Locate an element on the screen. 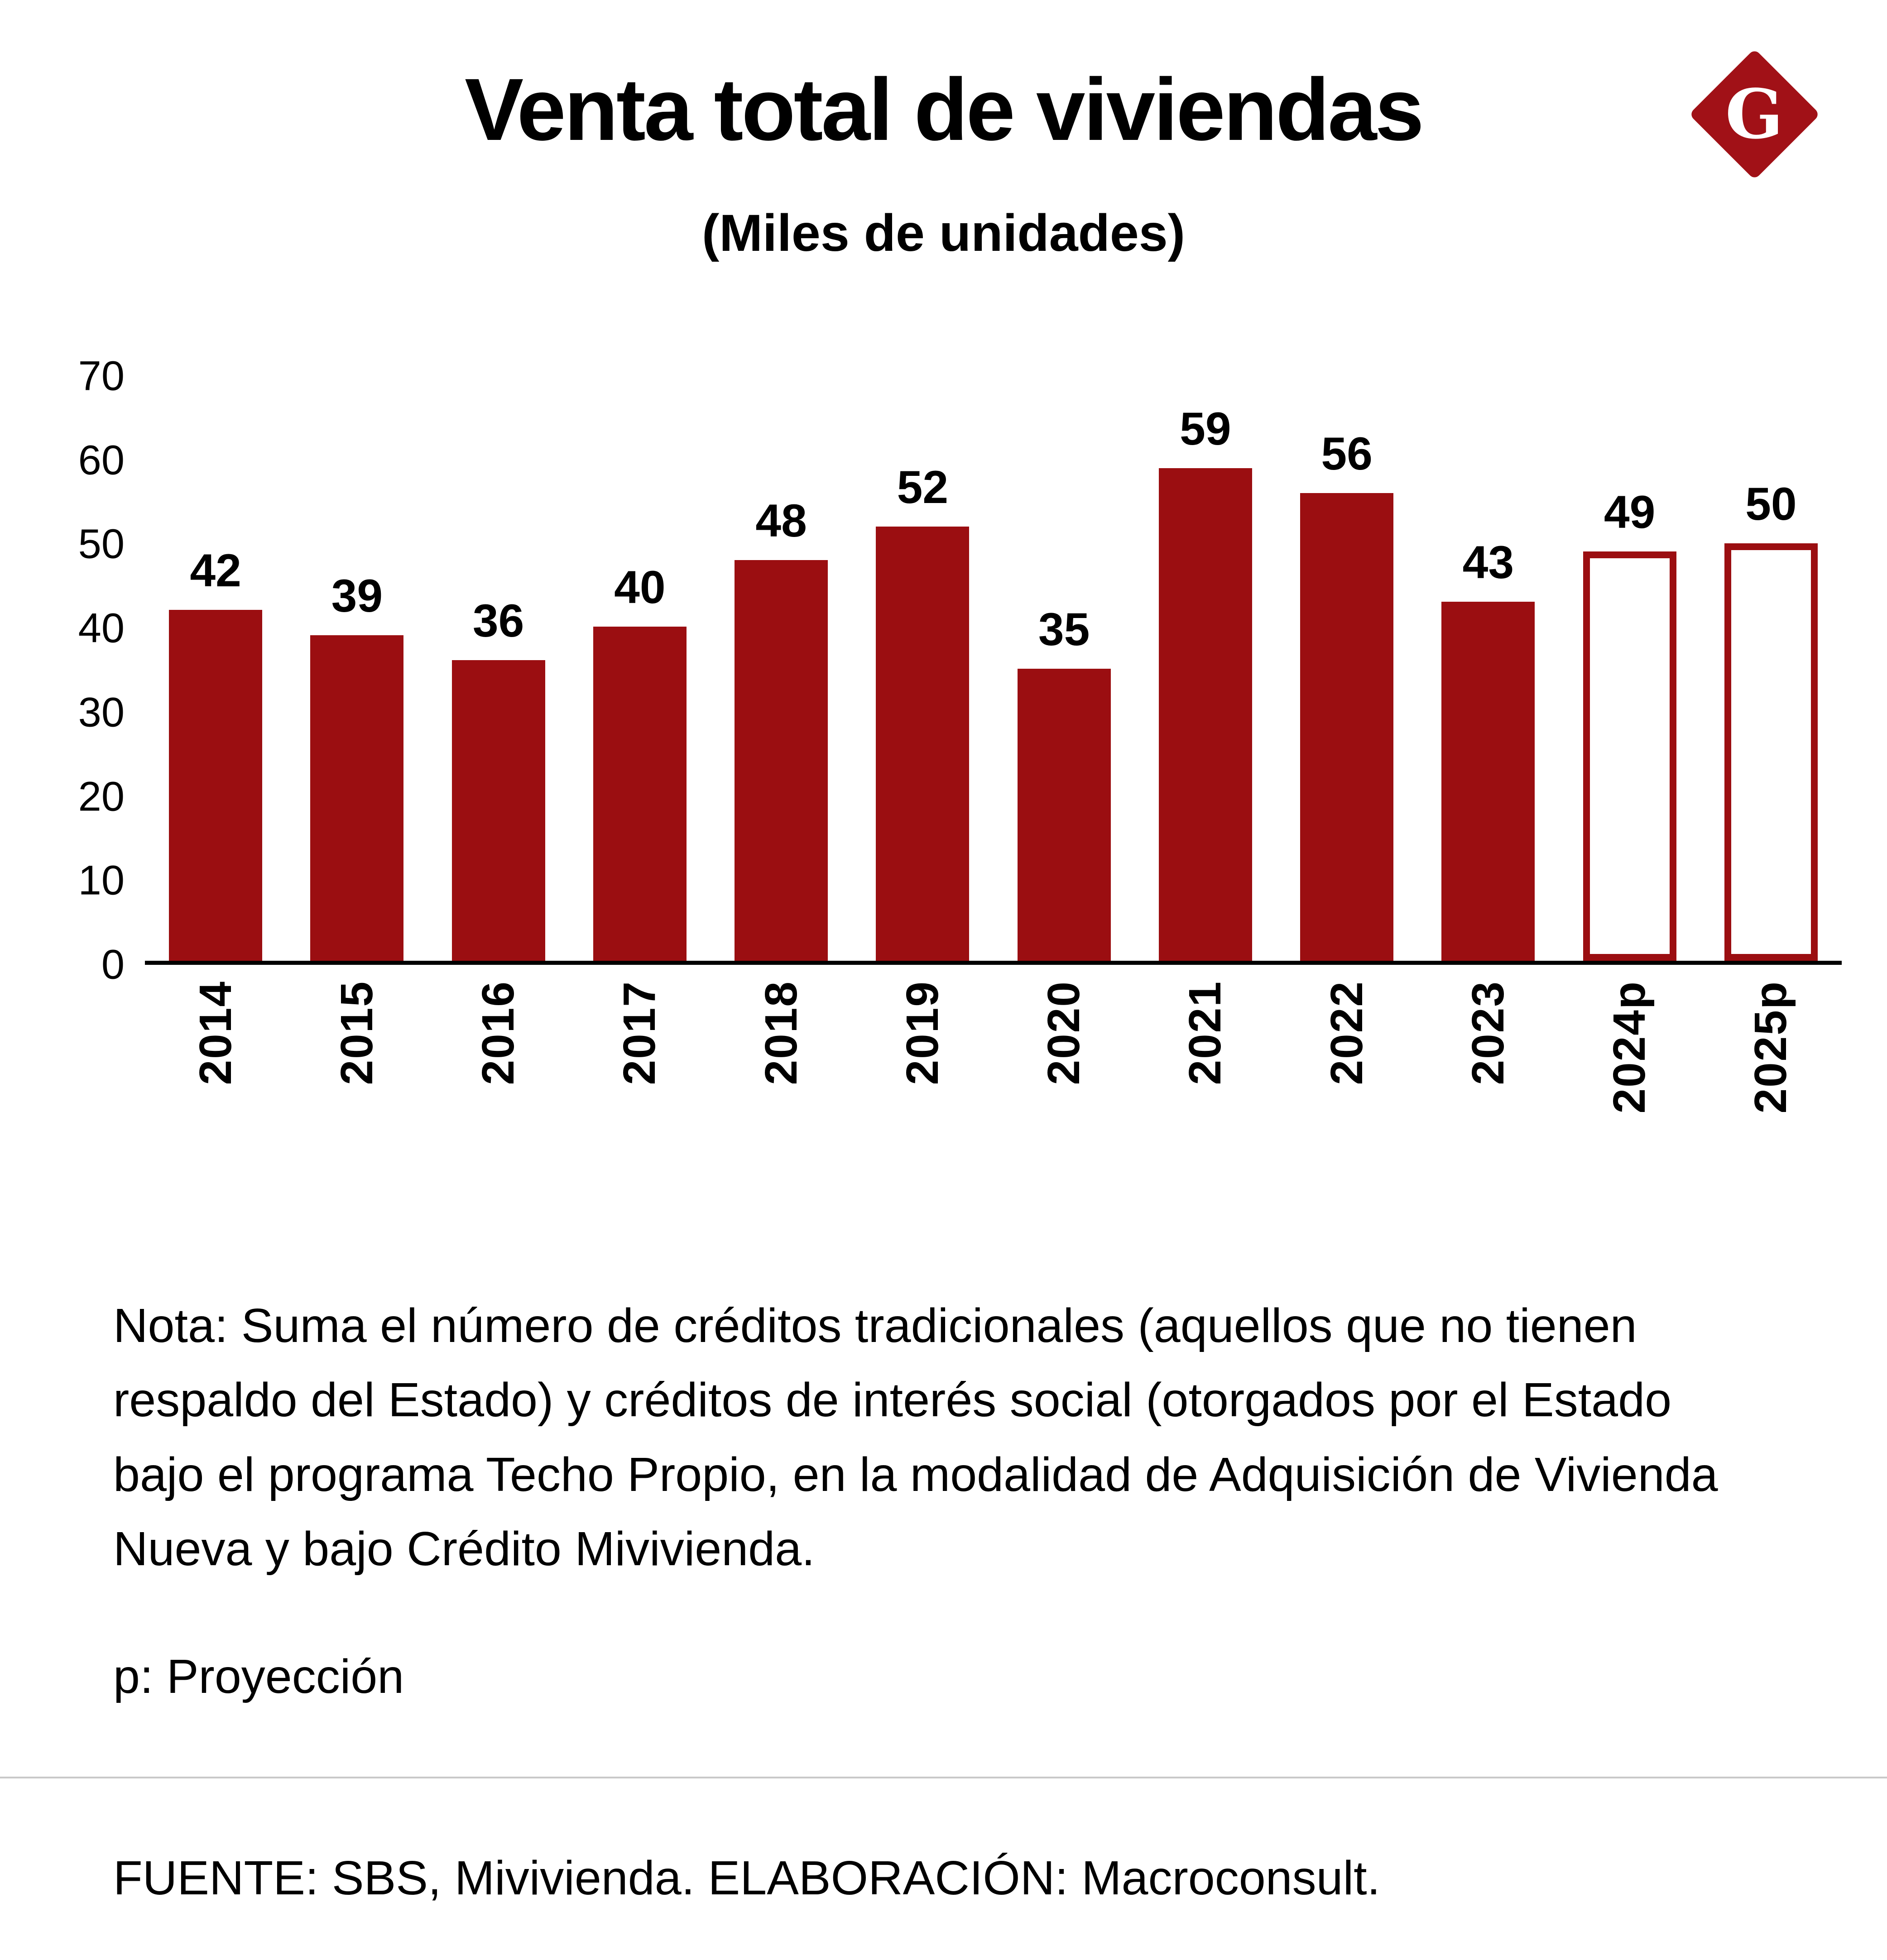 The height and width of the screenshot is (1960, 1887). bar-slot: 40 is located at coordinates (640, 668).